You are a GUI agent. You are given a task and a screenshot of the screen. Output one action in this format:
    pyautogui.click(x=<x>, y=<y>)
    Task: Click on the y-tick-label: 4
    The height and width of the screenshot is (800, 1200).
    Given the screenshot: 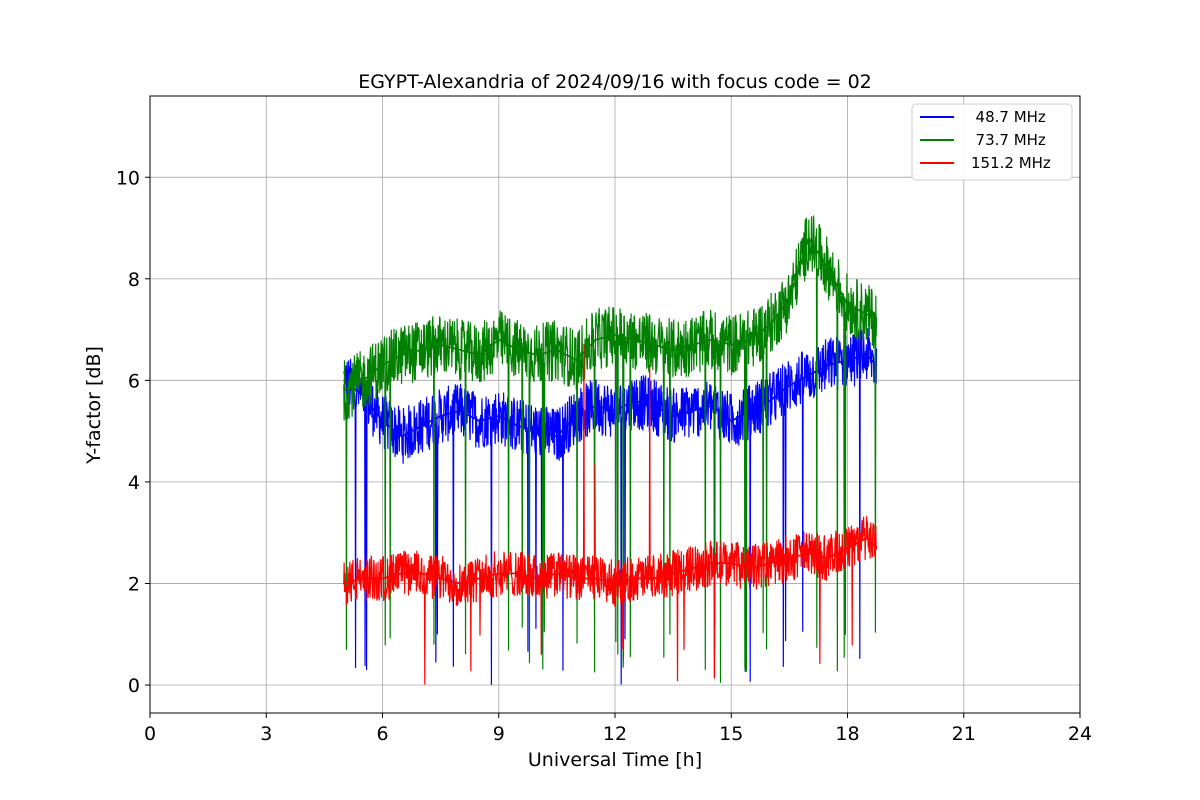 What is the action you would take?
    pyautogui.click(x=134, y=483)
    